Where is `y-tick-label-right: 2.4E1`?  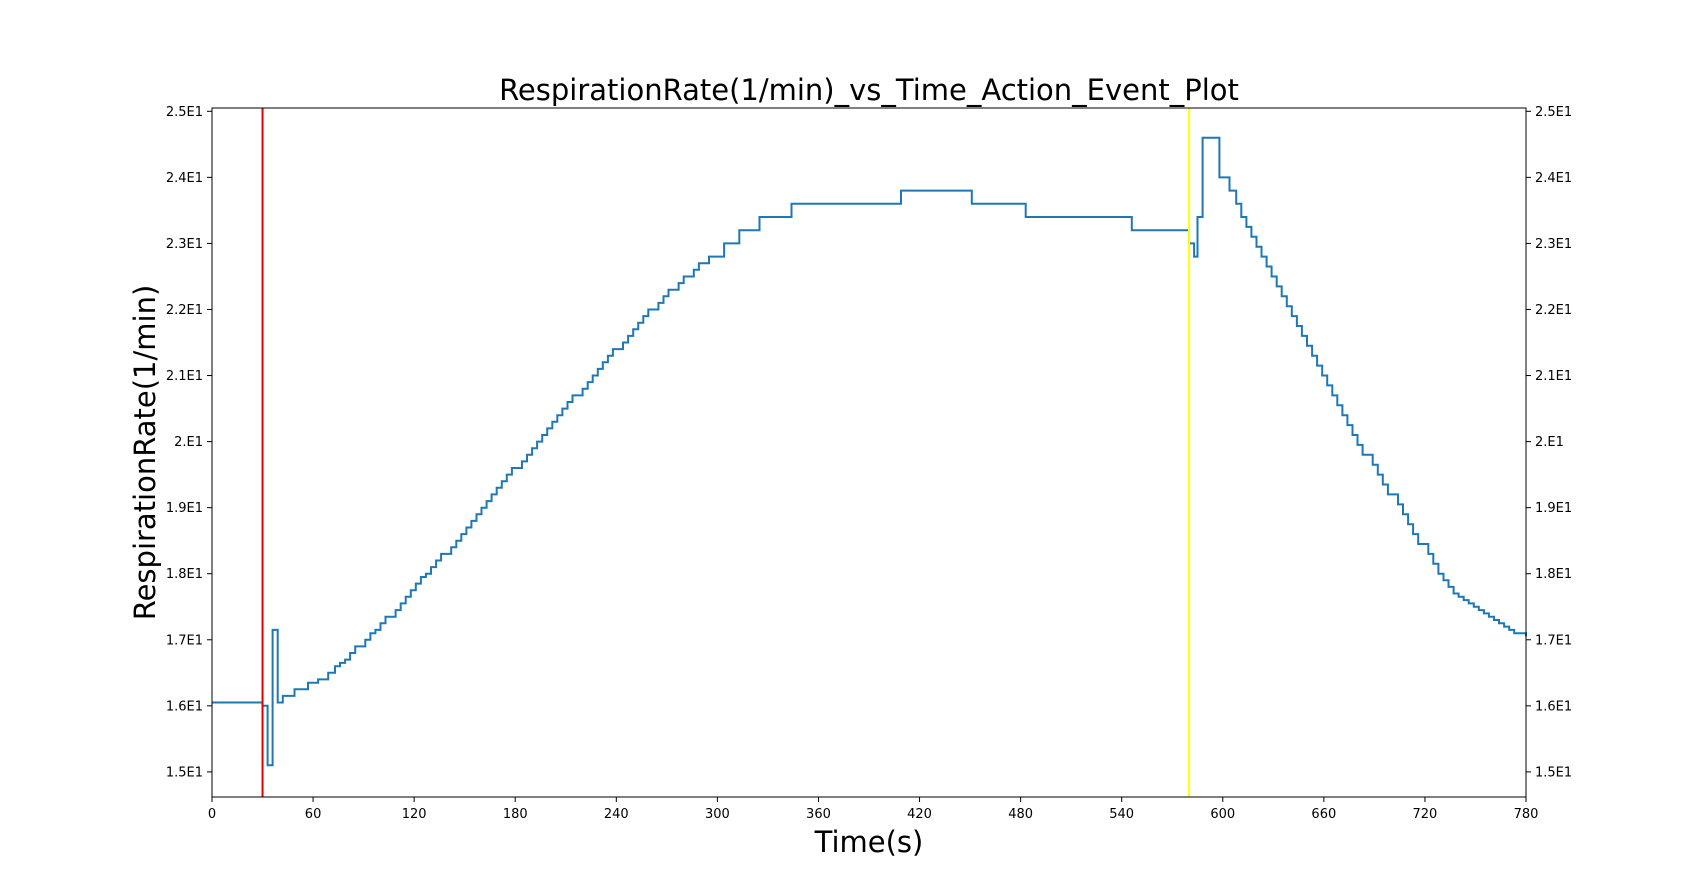
y-tick-label-right: 2.4E1 is located at coordinates (1553, 178).